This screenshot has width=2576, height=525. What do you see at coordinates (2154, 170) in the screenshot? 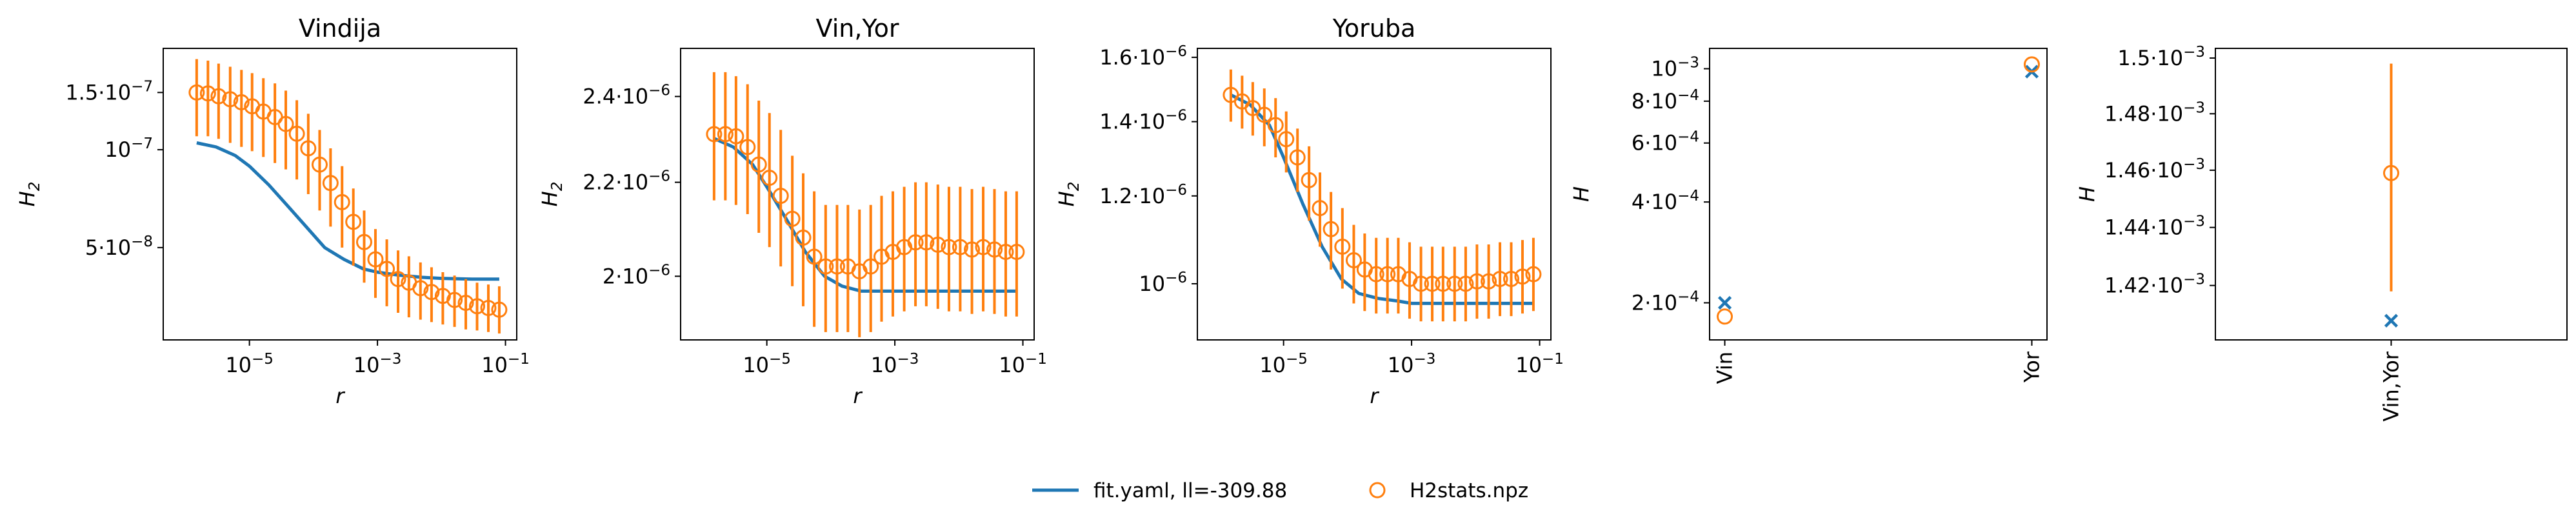
I see `y-tick-label: 1.46·10⁻³` at bounding box center [2154, 170].